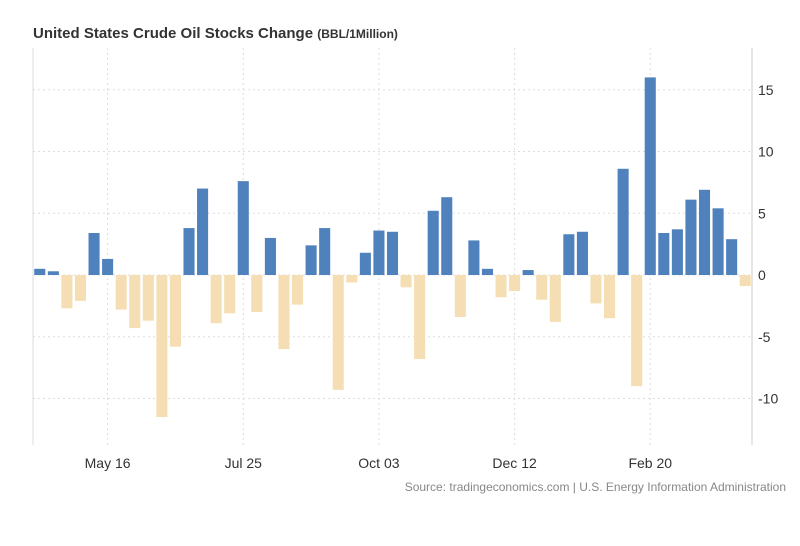 The image size is (800, 546). Describe the element at coordinates (378, 463) in the screenshot. I see `x-tick-label: Oct 03` at that location.